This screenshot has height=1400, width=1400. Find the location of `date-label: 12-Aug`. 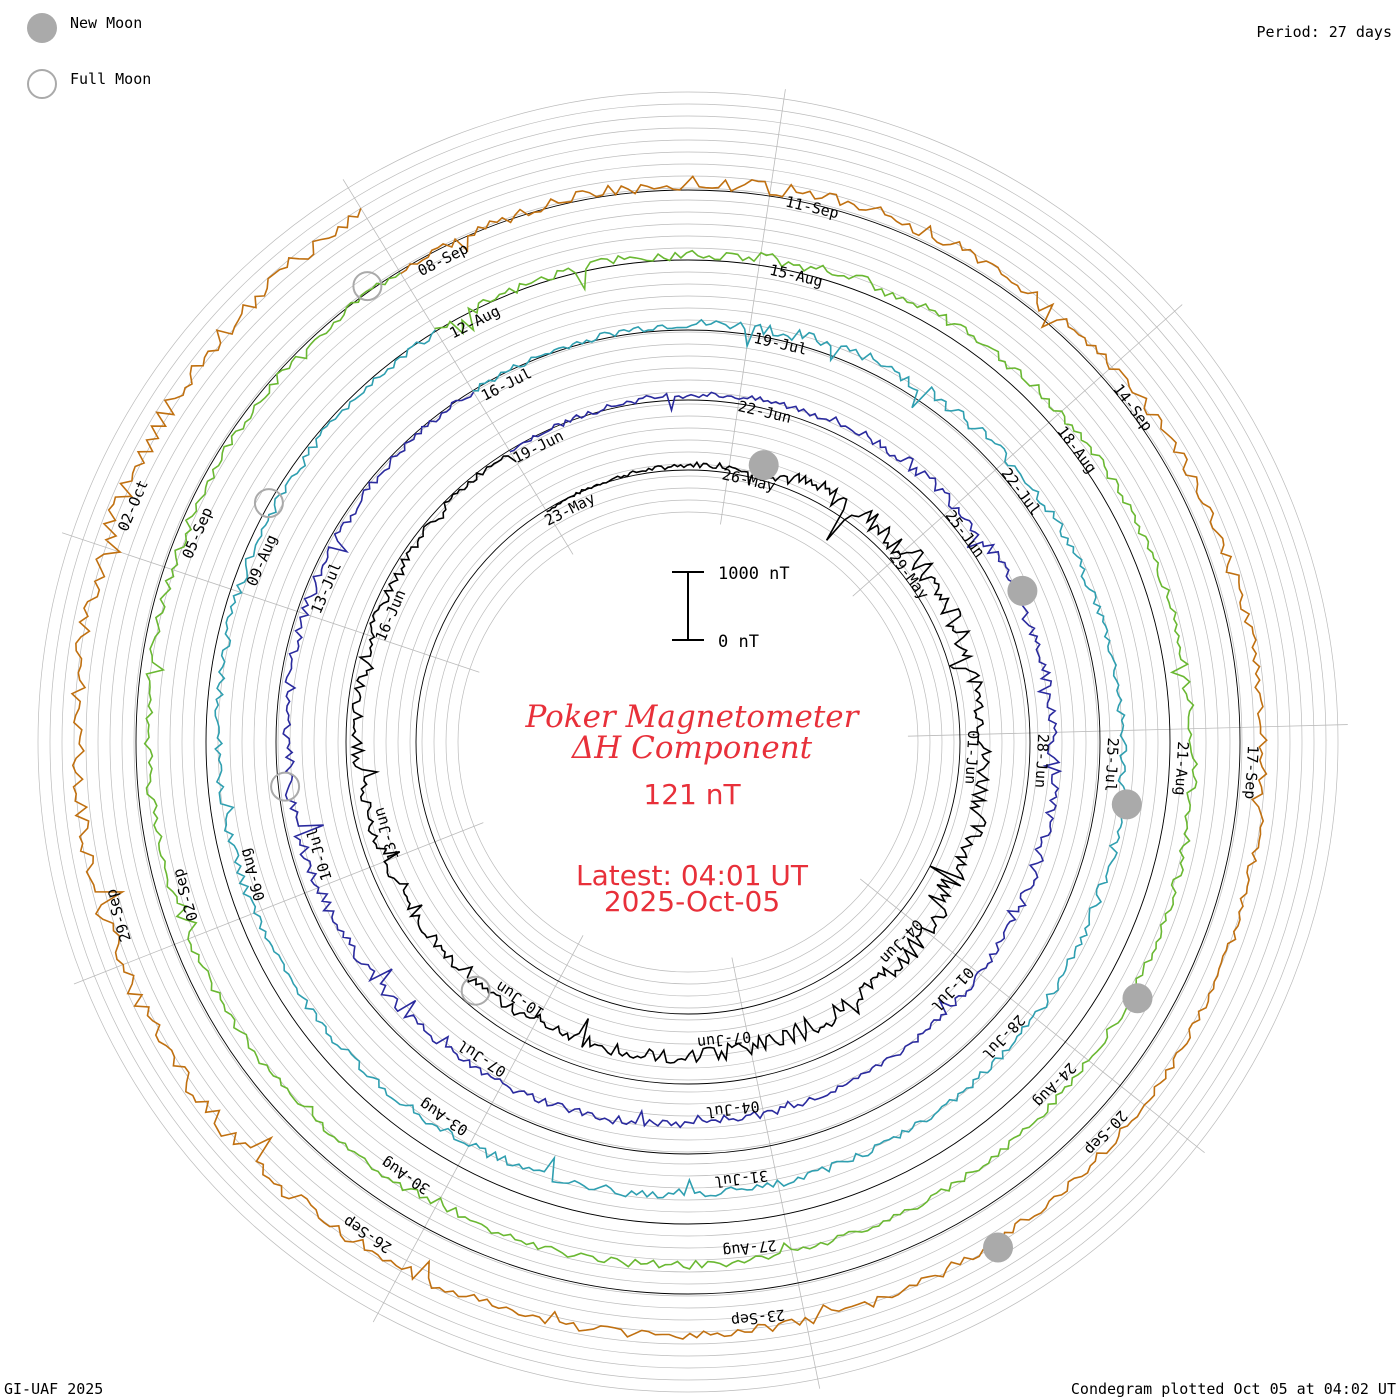

date-label: 12-Aug is located at coordinates (475, 322).